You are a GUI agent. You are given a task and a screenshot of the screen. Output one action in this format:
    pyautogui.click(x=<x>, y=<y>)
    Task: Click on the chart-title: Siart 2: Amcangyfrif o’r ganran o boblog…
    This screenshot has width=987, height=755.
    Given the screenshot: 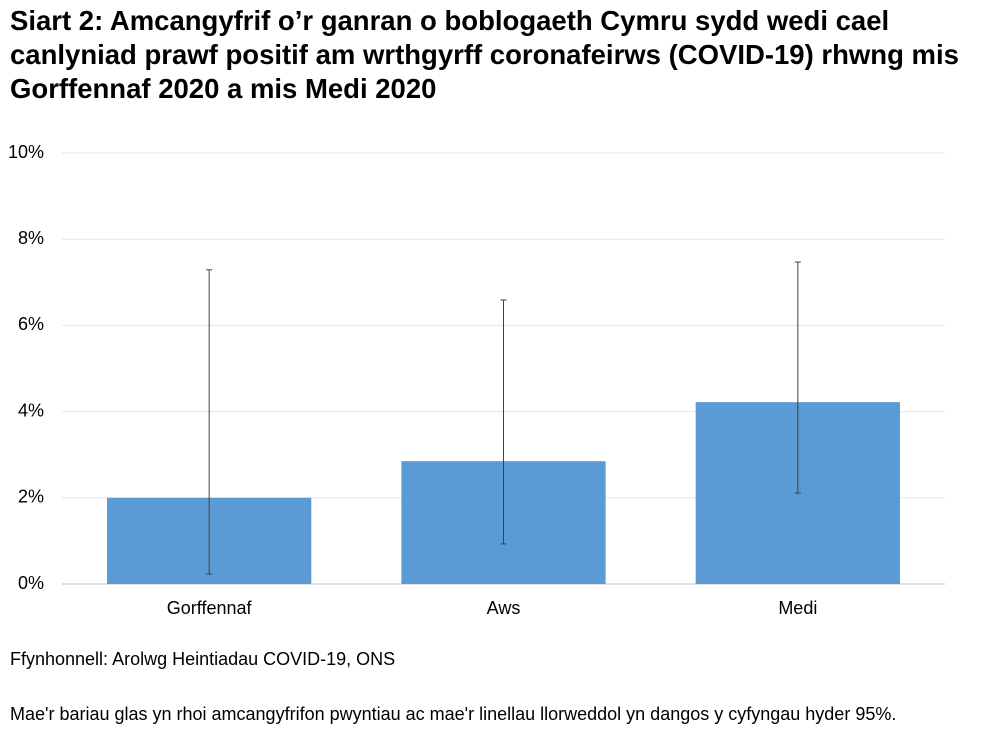 What is the action you would take?
    pyautogui.click(x=484, y=54)
    